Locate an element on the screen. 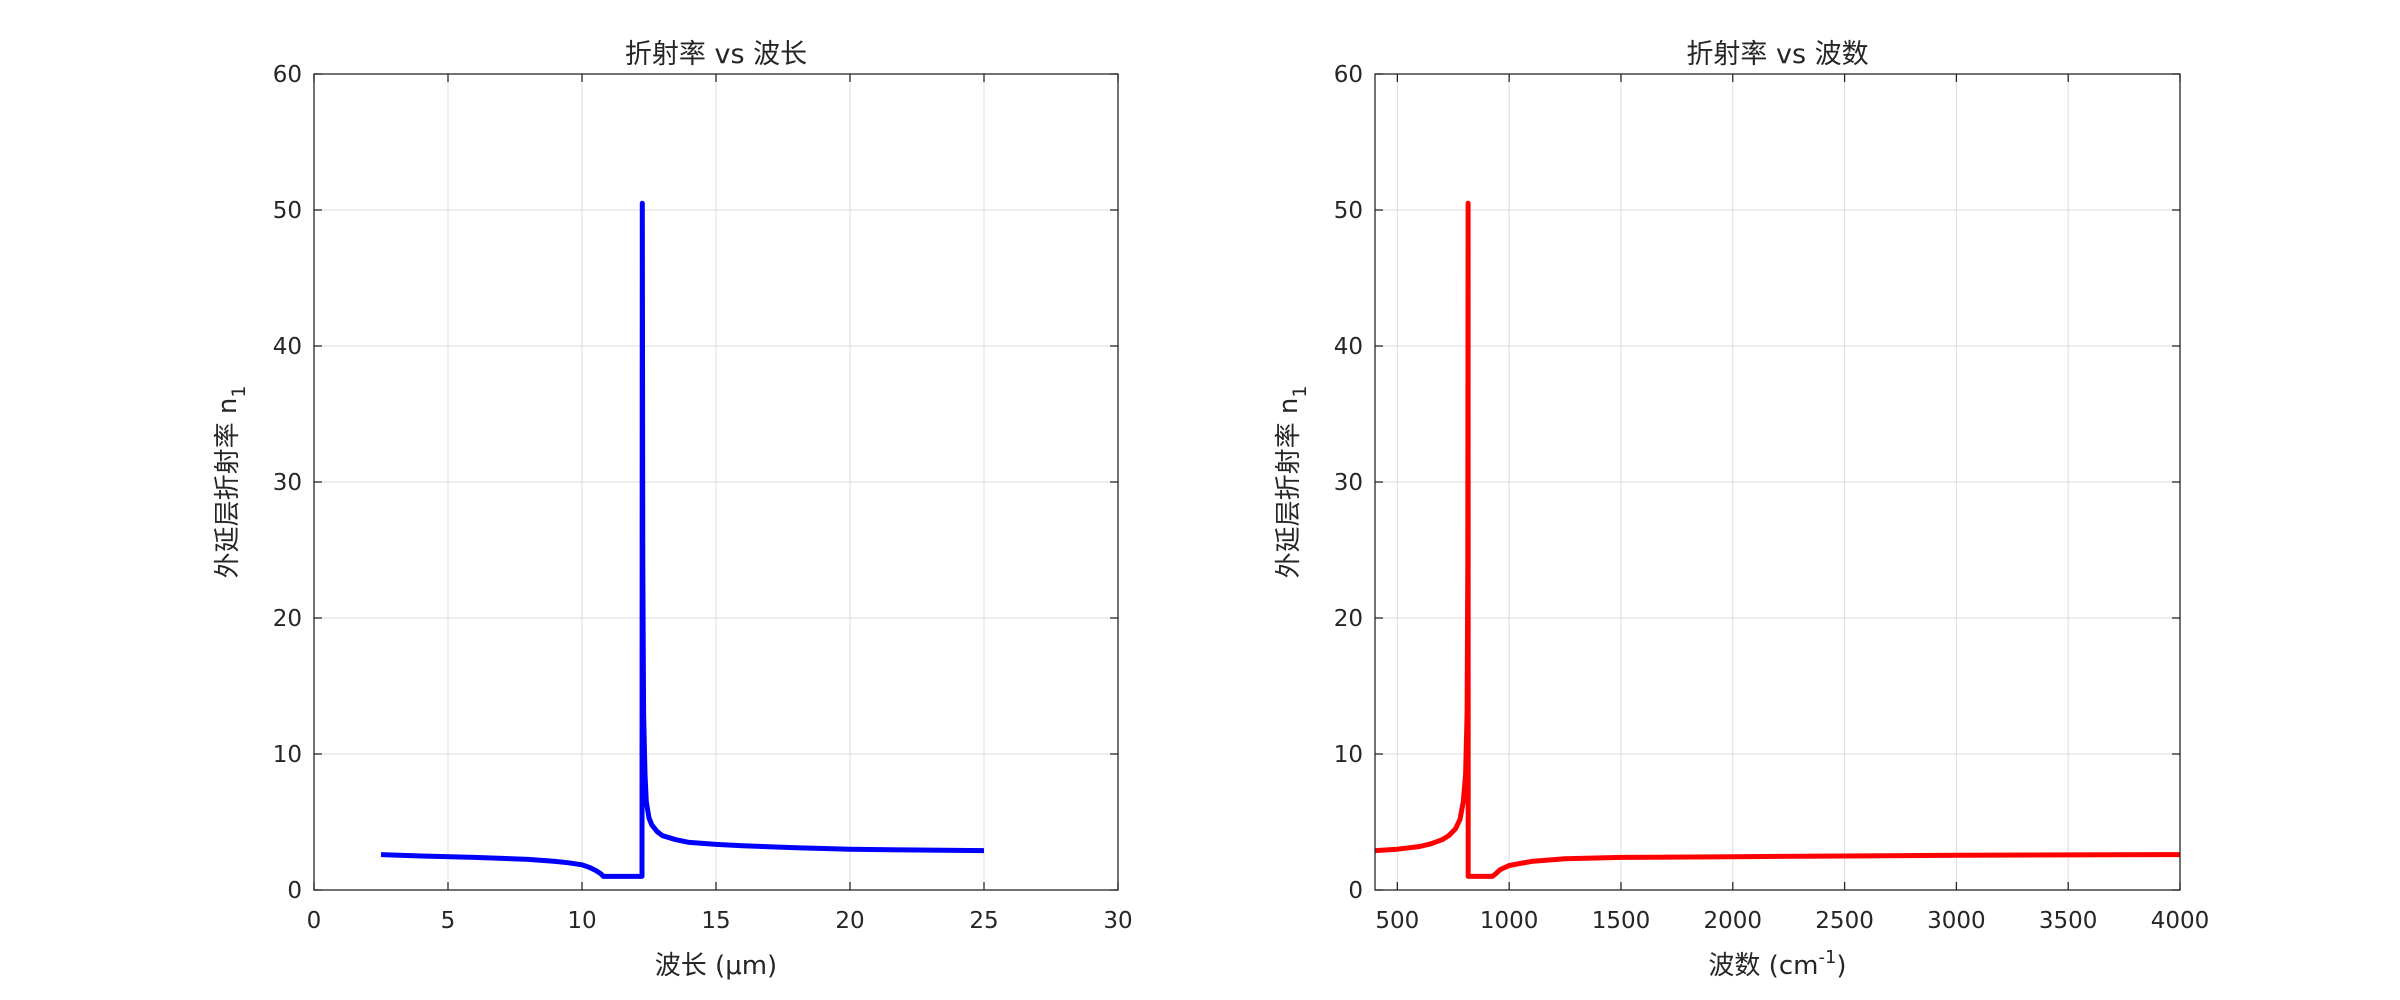 This screenshot has height=1000, width=2400. chart-title: 折射率 vs 波数 is located at coordinates (1777, 54).